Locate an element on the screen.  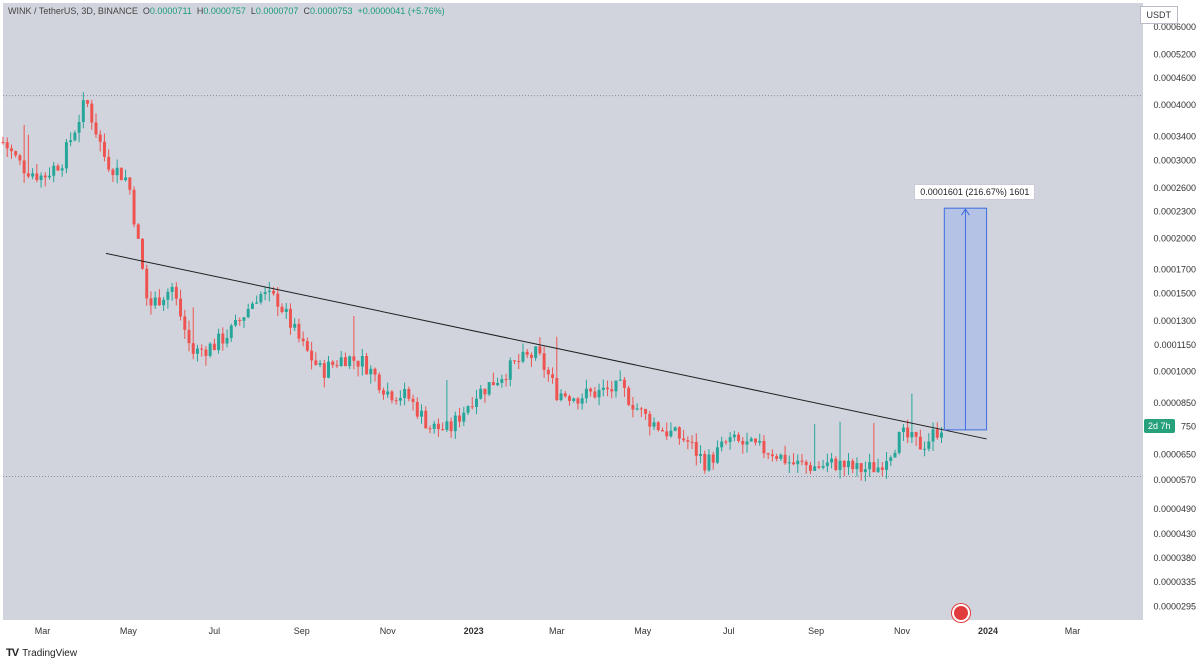
y-tick-label: 0.0000295 is located at coordinates (1174, 606).